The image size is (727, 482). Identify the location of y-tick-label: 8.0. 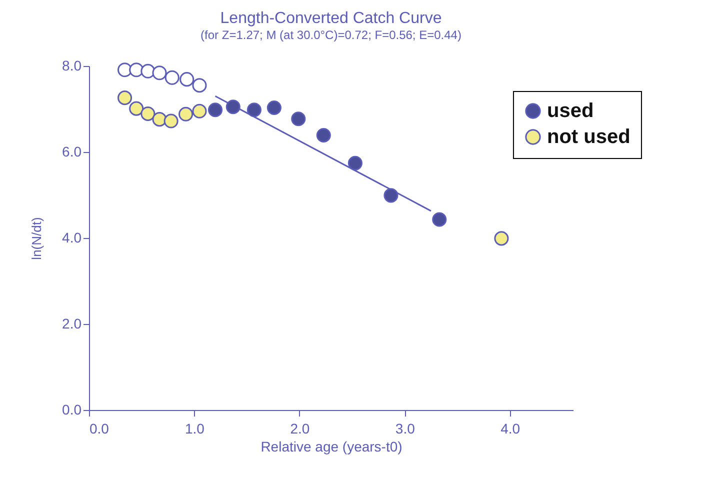
(72, 66).